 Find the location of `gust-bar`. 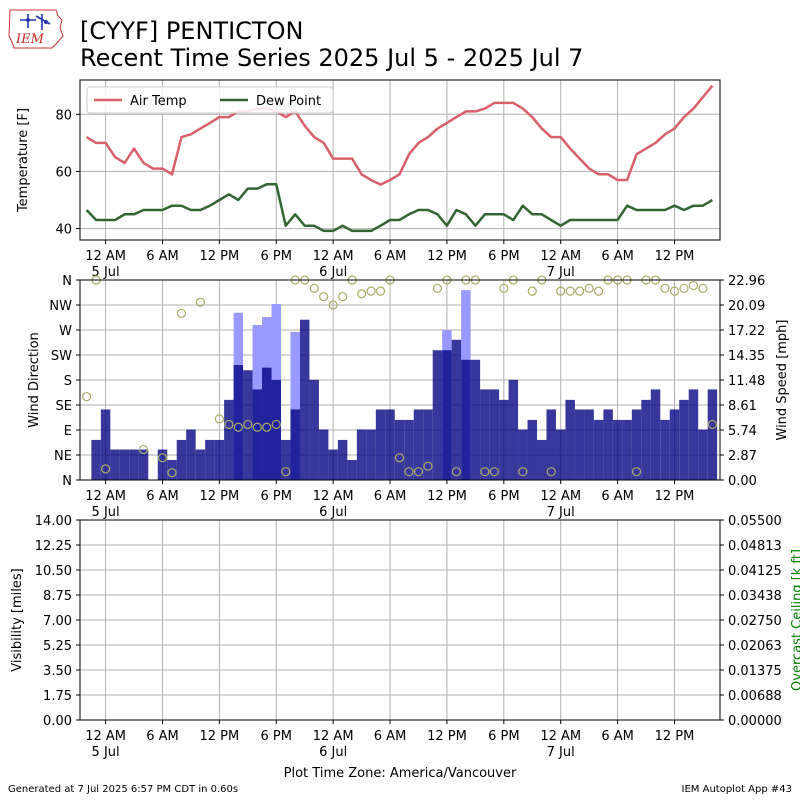

gust-bar is located at coordinates (295, 405).